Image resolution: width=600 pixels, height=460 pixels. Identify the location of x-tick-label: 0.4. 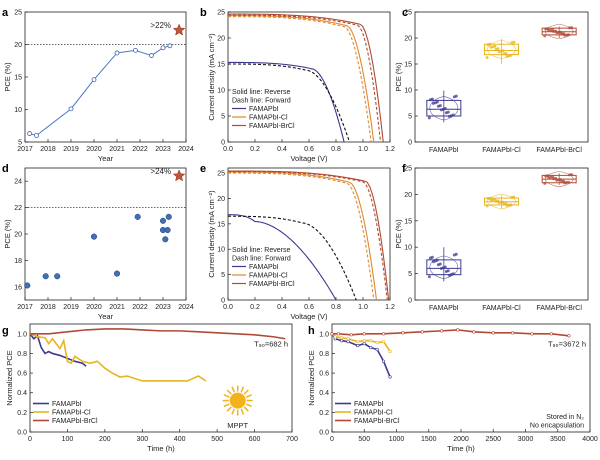
(282, 307).